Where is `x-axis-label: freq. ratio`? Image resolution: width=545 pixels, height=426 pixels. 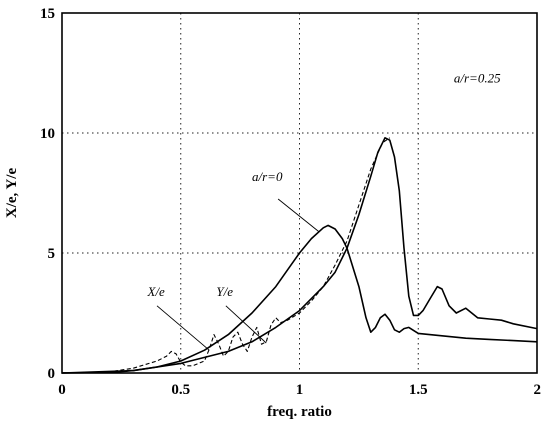 x-axis-label: freq. ratio is located at coordinates (299, 412).